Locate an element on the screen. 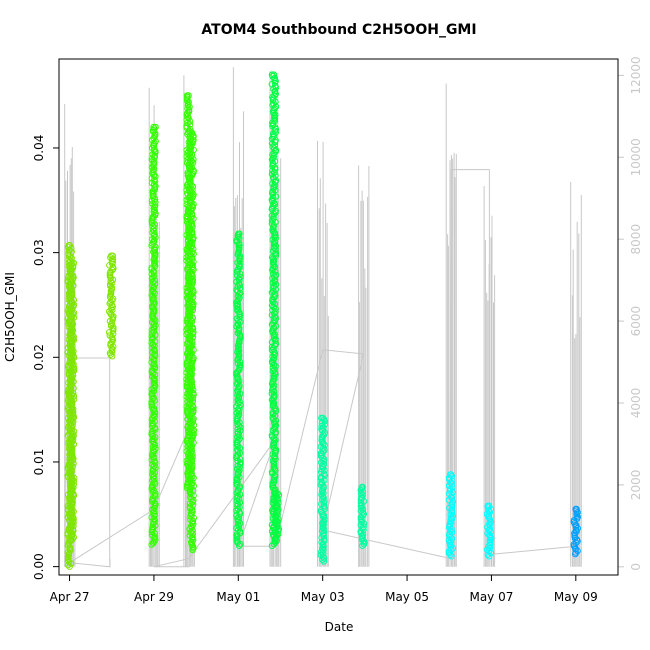  y2-tick-label-6: 12000 is located at coordinates (636, 75).